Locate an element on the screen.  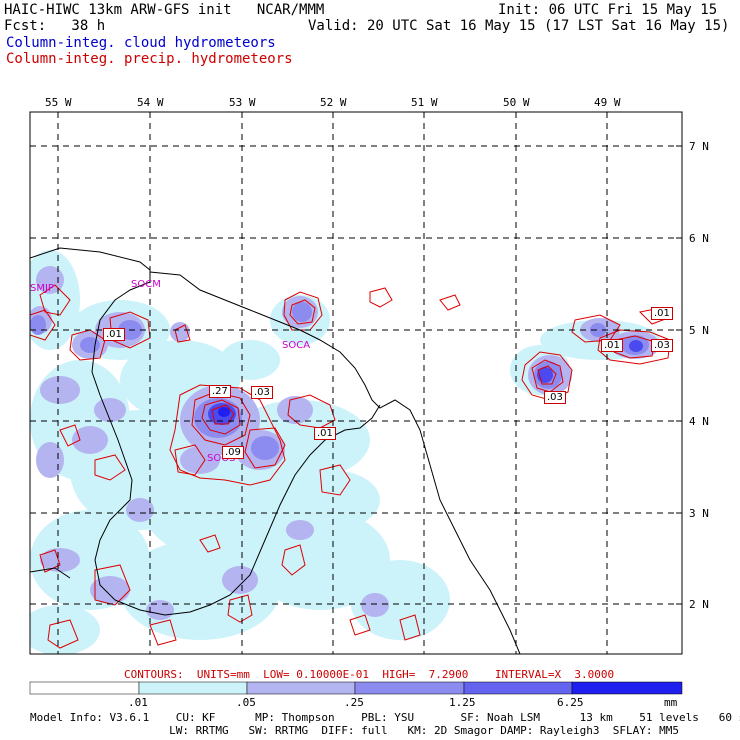
color-legend-bar is located at coordinates (356, 688).